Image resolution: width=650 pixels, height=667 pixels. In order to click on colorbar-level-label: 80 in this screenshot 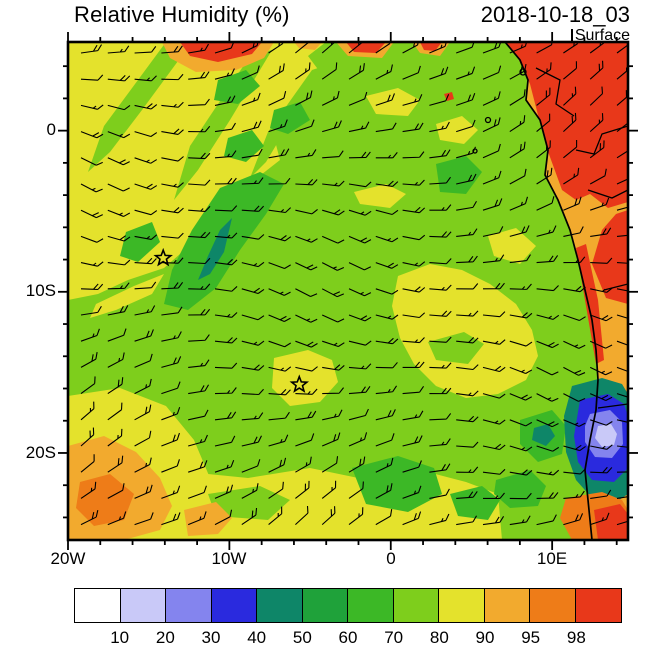, I will do `click(439, 637)`.